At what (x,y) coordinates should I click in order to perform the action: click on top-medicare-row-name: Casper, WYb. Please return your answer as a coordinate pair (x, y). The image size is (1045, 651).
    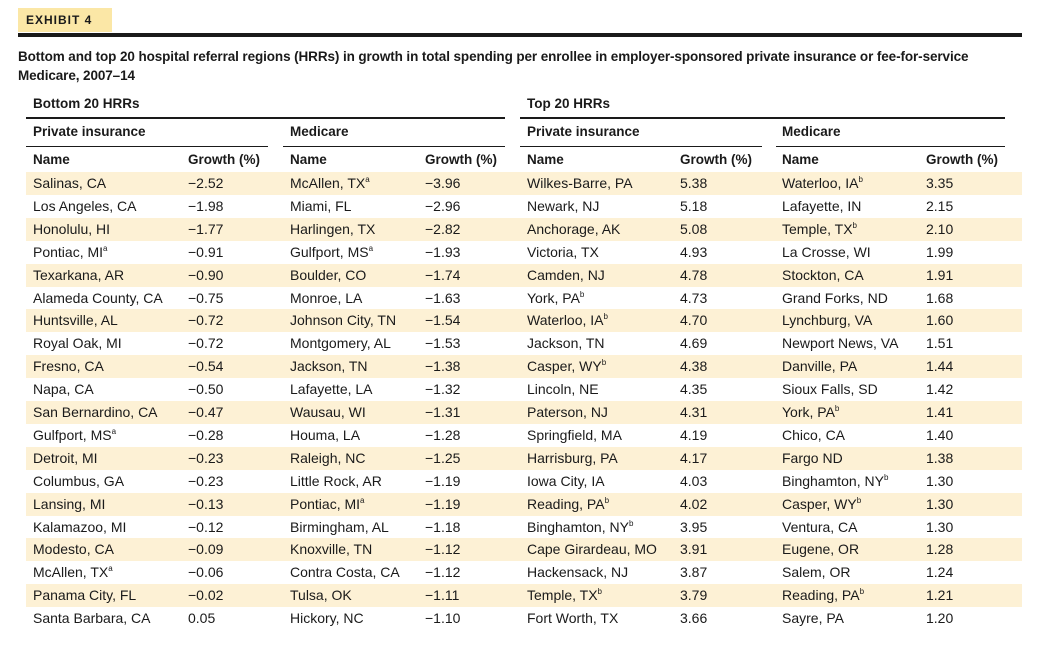
    Looking at the image, I should click on (821, 504).